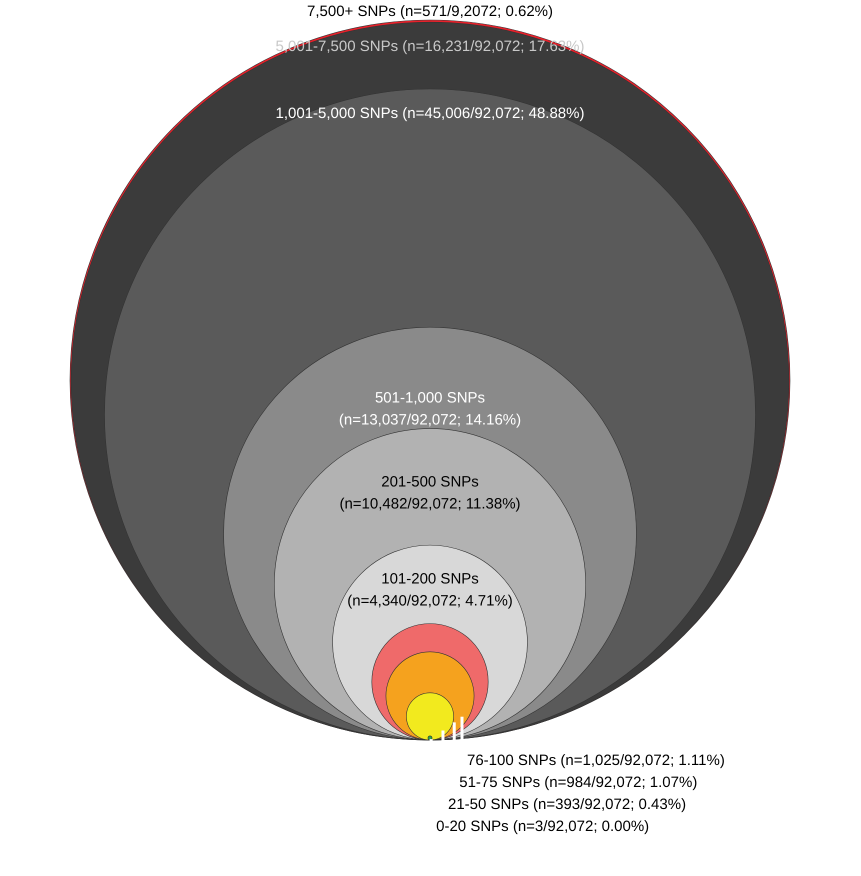 The height and width of the screenshot is (876, 861). What do you see at coordinates (430, 579) in the screenshot?
I see `category-label: 101-200 SNPs` at bounding box center [430, 579].